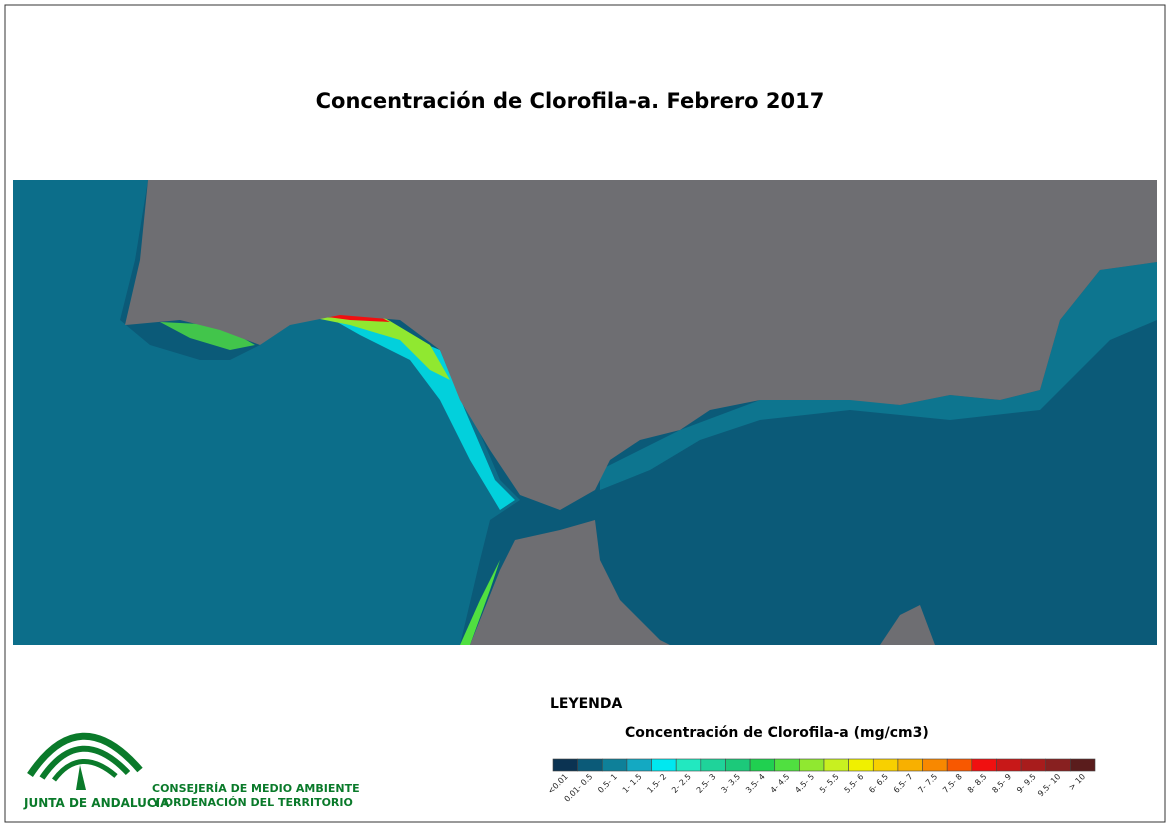 The width and height of the screenshot is (1170, 827). Describe the element at coordinates (878, 376) in the screenshot. I see `med-shelf` at that location.